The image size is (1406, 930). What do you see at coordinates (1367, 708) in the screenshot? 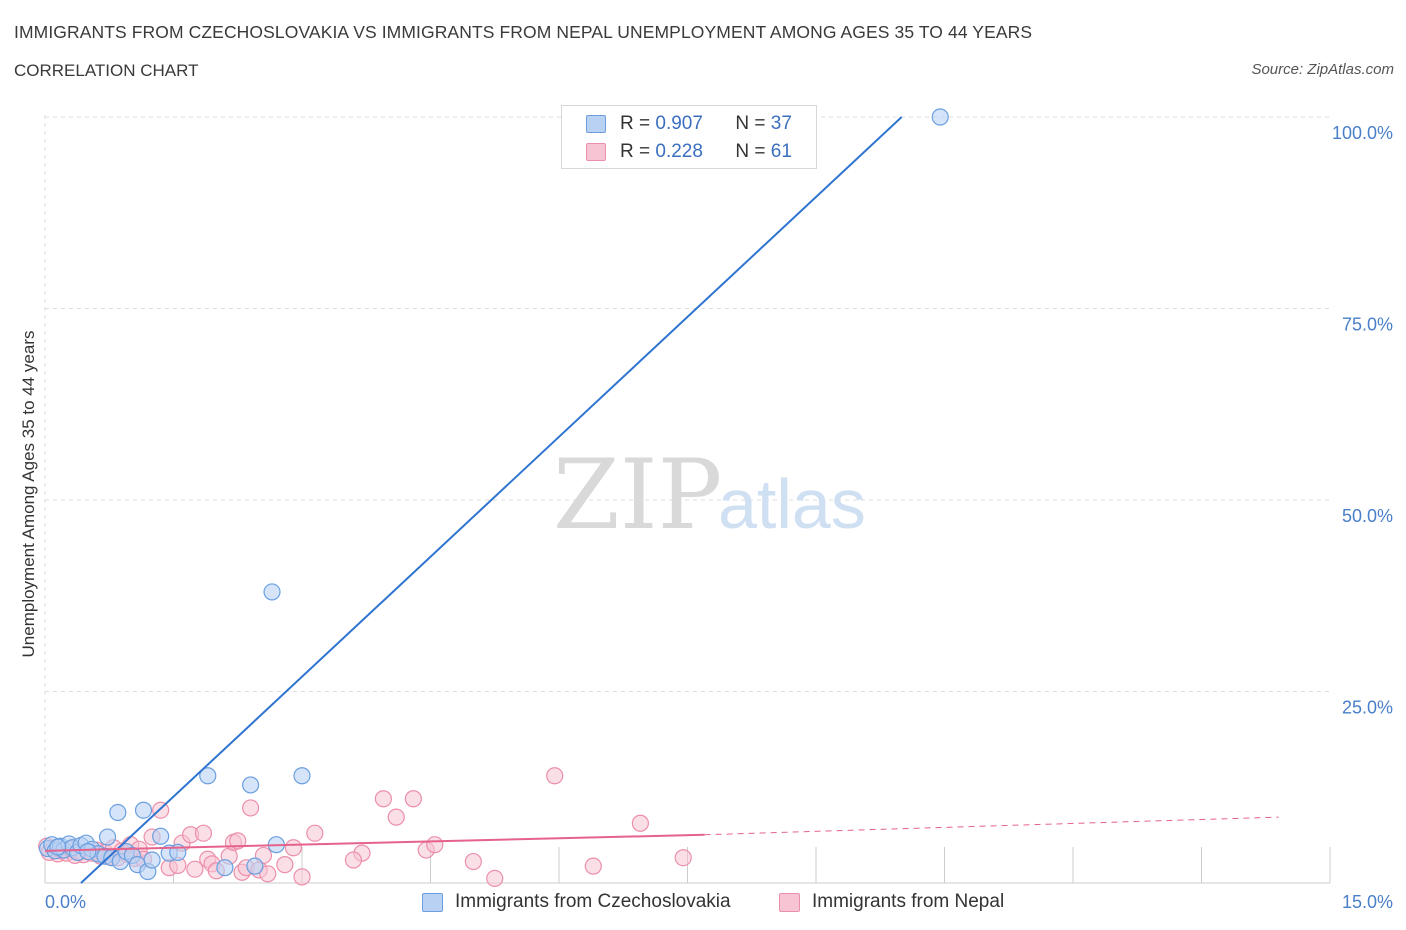
I see `y-tick-label: 25.0%` at bounding box center [1367, 708].